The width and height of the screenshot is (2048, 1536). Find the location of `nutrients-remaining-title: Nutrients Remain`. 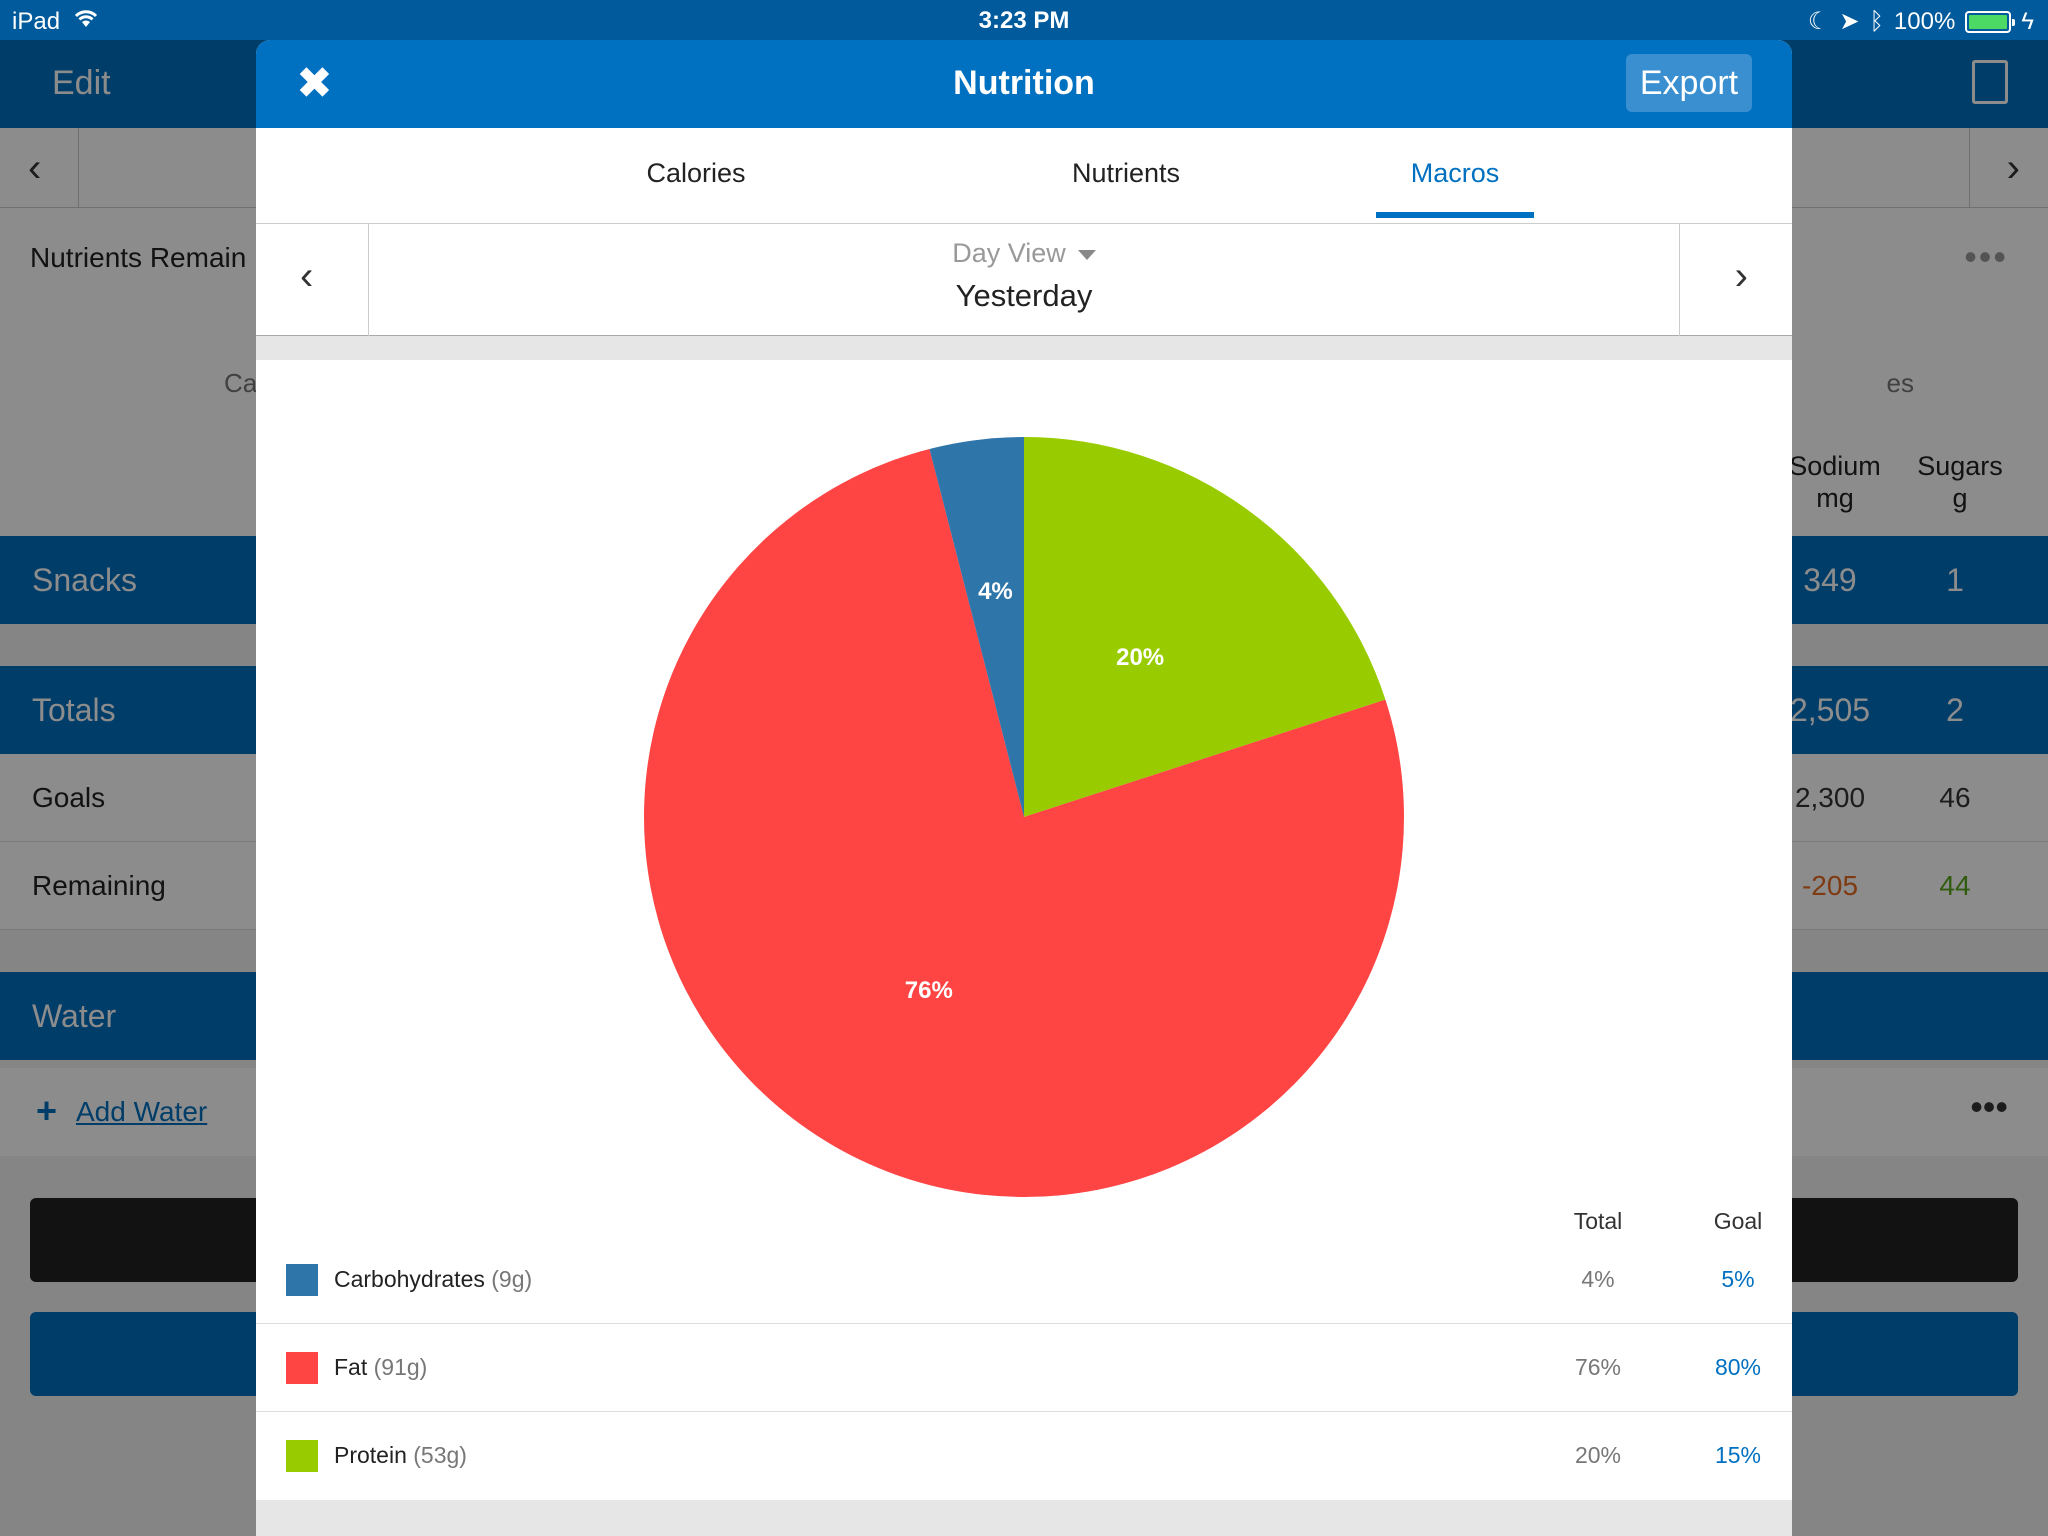

nutrients-remaining-title: Nutrients Remain is located at coordinates (138, 257).